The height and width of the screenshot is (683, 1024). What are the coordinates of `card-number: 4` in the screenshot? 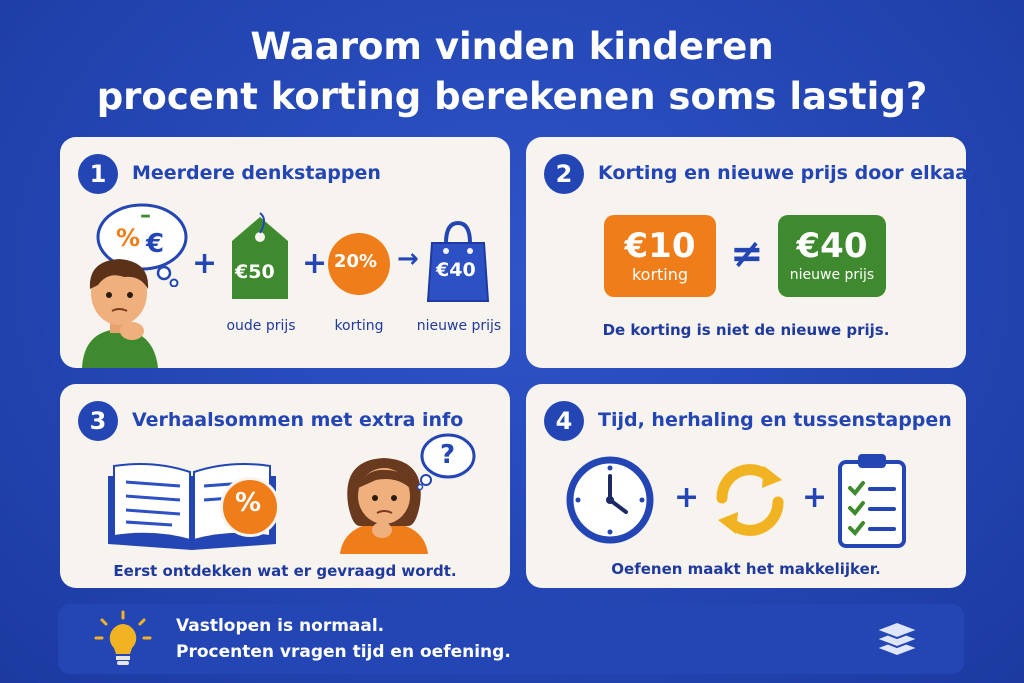 It's located at (564, 421).